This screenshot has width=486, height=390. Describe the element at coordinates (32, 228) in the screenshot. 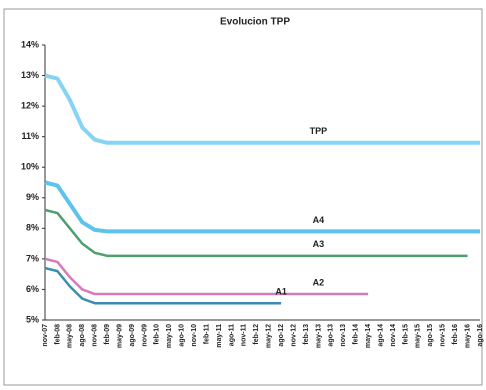

I see `y-tick-label: 8%` at that location.